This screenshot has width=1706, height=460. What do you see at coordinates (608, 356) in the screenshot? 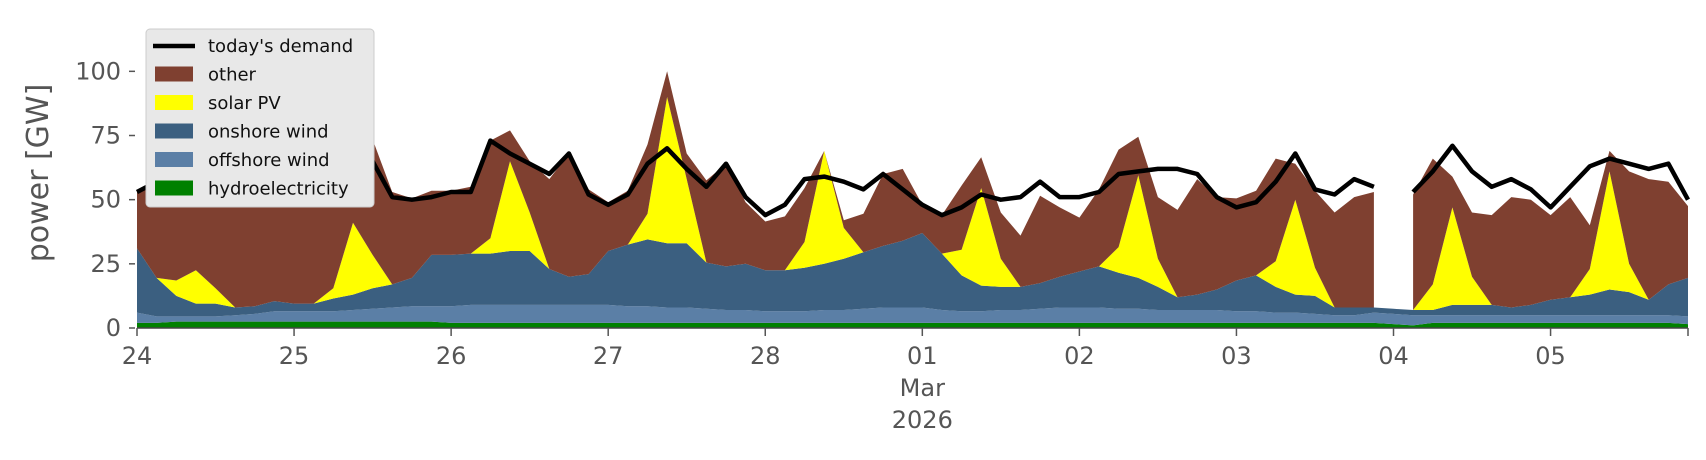
I see `x-tick-label: 27` at bounding box center [608, 356].